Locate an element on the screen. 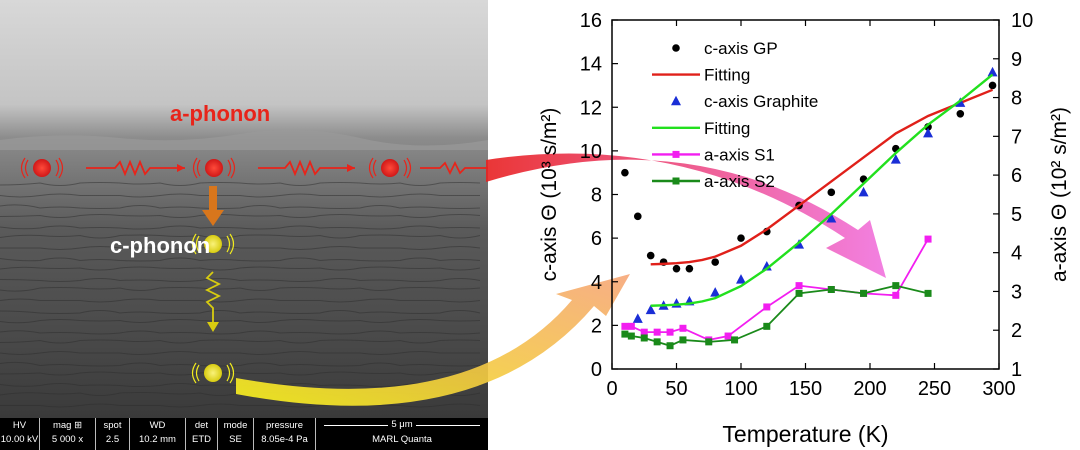 This screenshot has width=1080, height=450. y-right-tick-label: 4 is located at coordinates (1016, 254).